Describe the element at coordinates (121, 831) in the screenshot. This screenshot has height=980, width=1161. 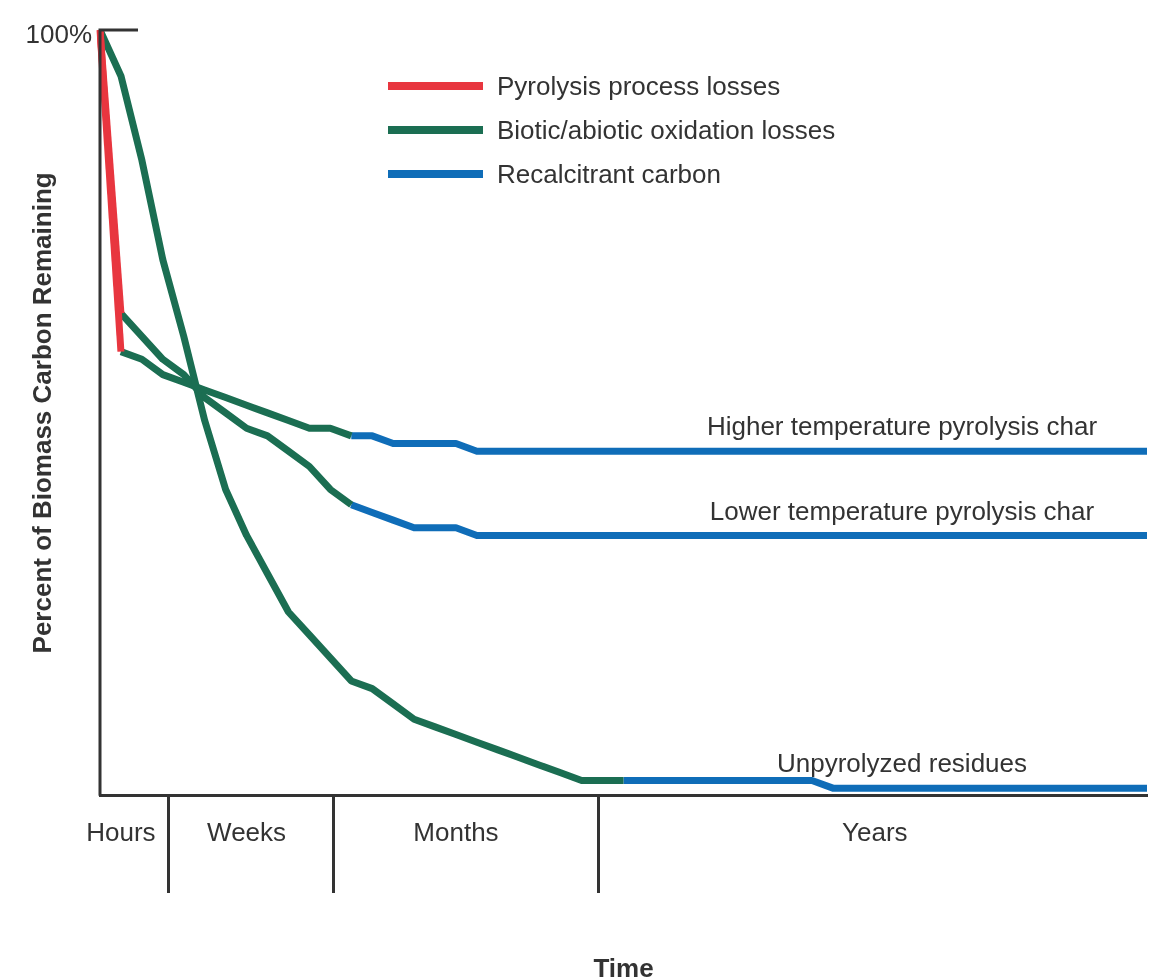
I see `x-tick-label: Hours` at that location.